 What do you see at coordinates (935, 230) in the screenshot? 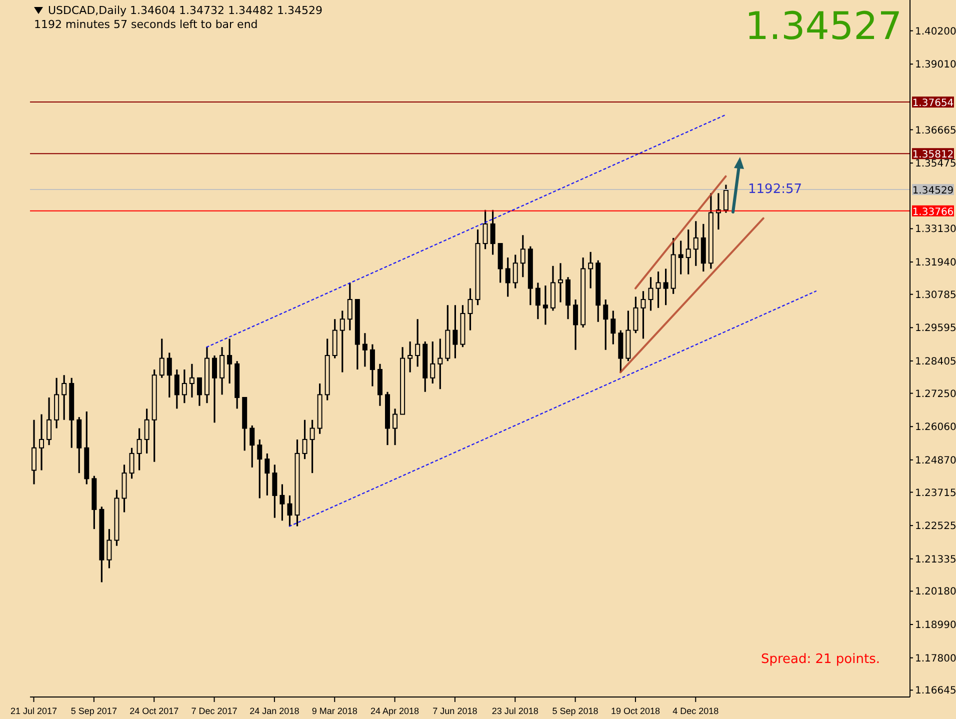
I see `y-tick-label: 1.33130` at bounding box center [935, 230].